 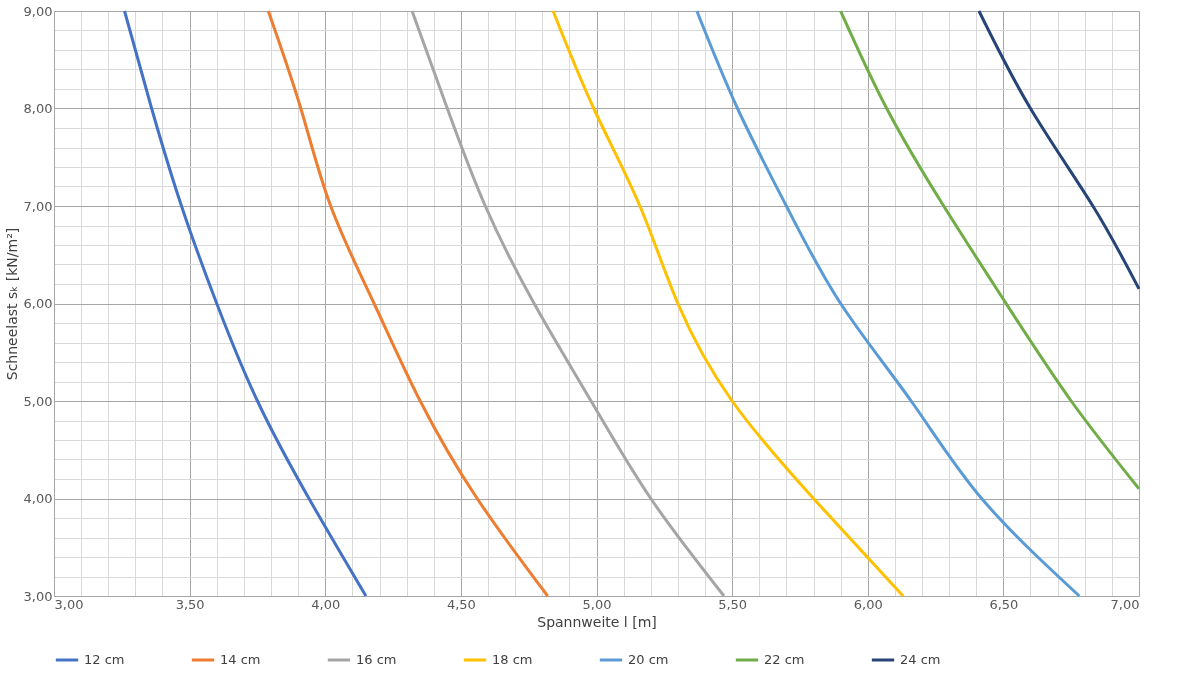 I want to click on y-tick-label: 5,00, so click(x=38, y=401).